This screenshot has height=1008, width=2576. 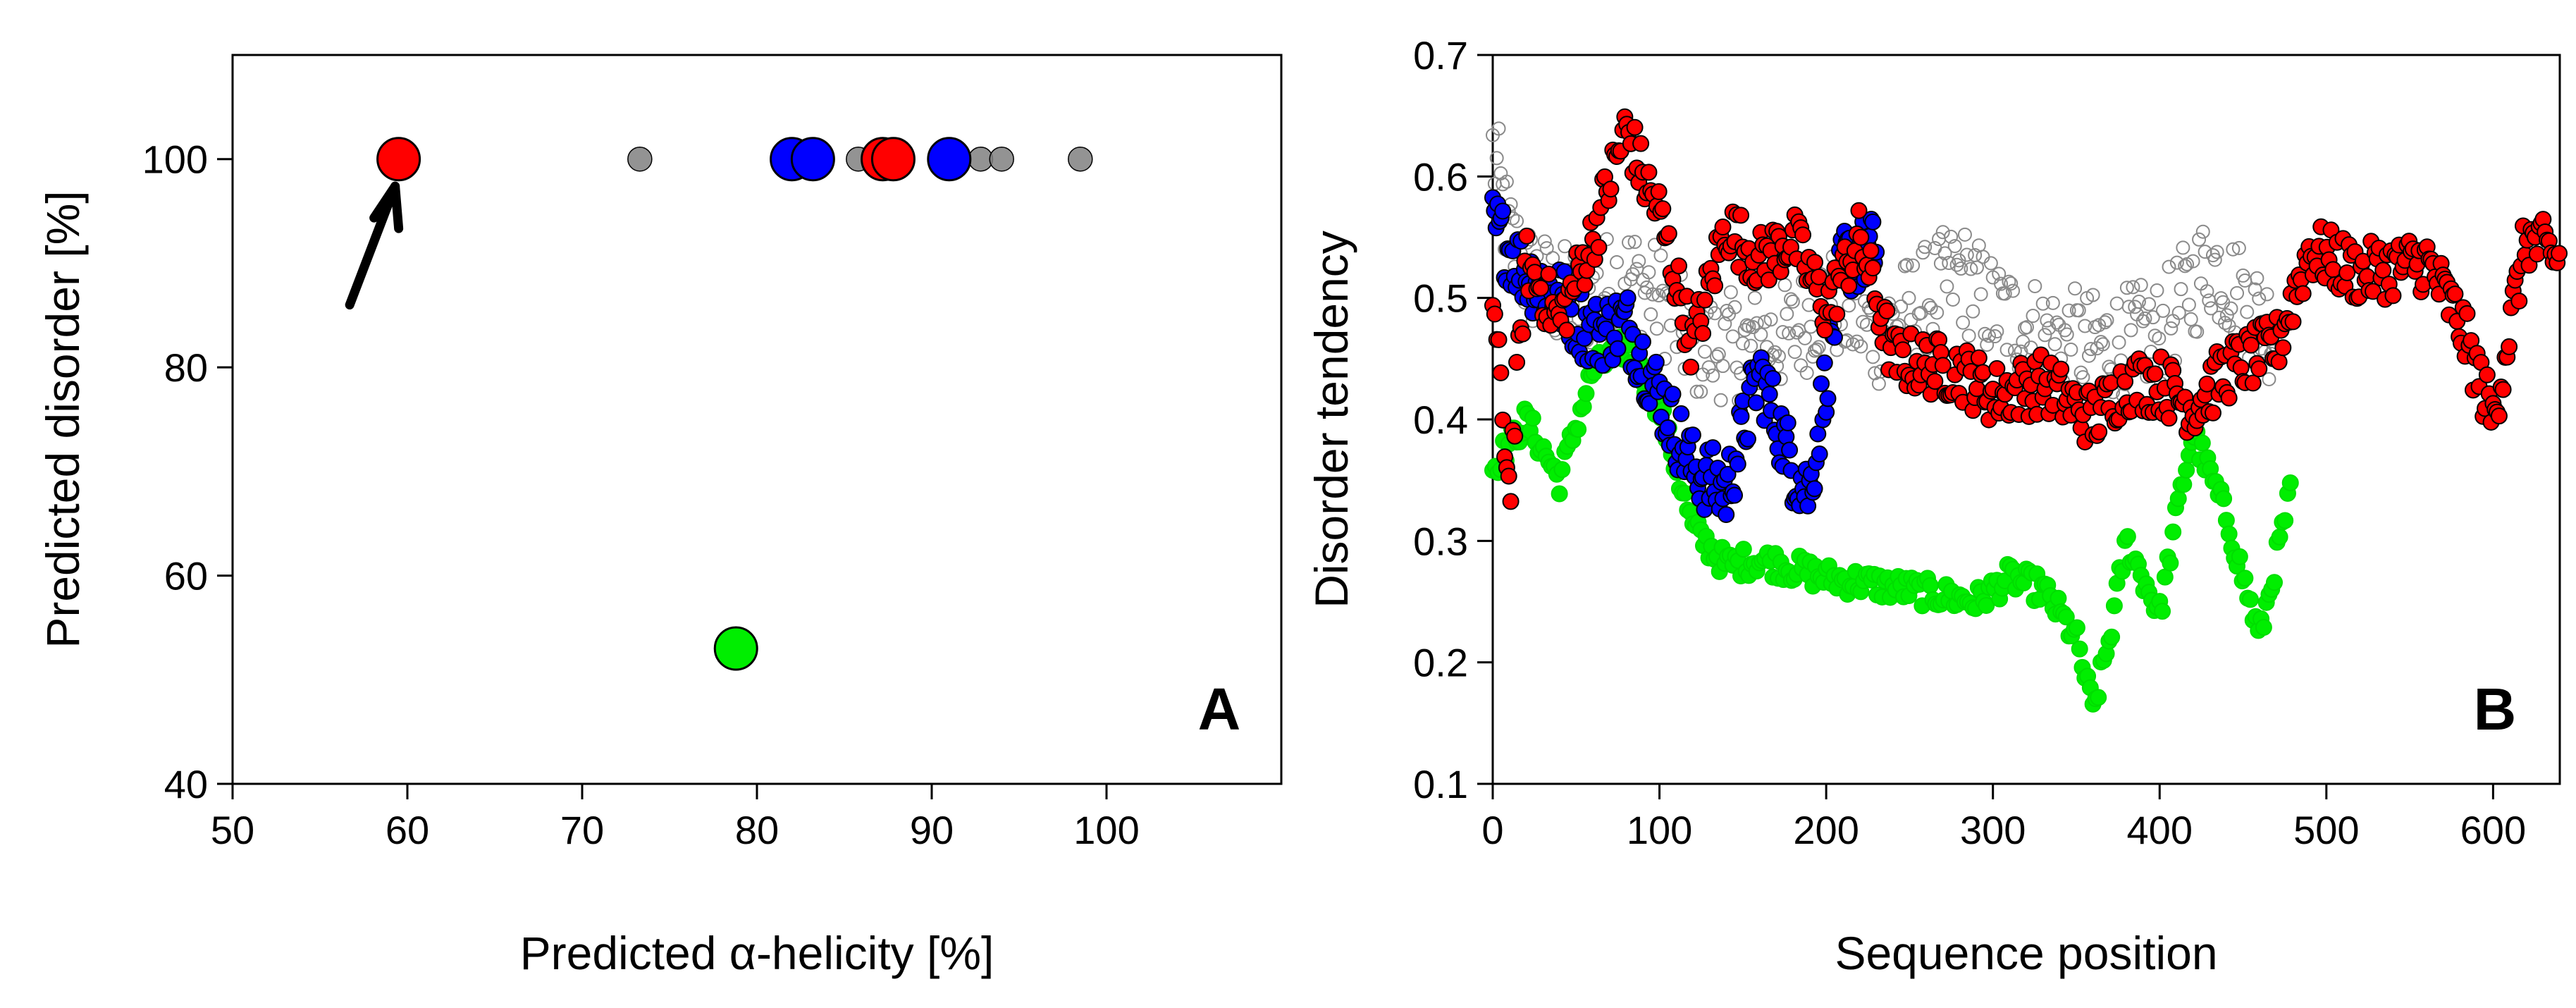 I want to click on b-y-tick-label: 0.6, so click(x=1441, y=176).